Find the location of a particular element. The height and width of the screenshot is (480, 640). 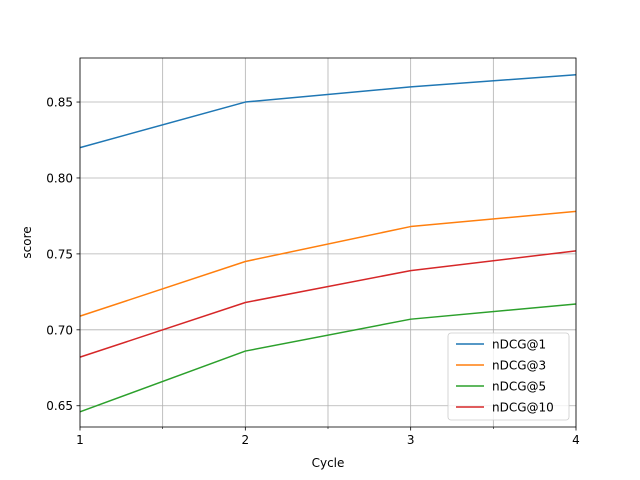

legend-entry-label: nDCG@1 is located at coordinates (519, 345).